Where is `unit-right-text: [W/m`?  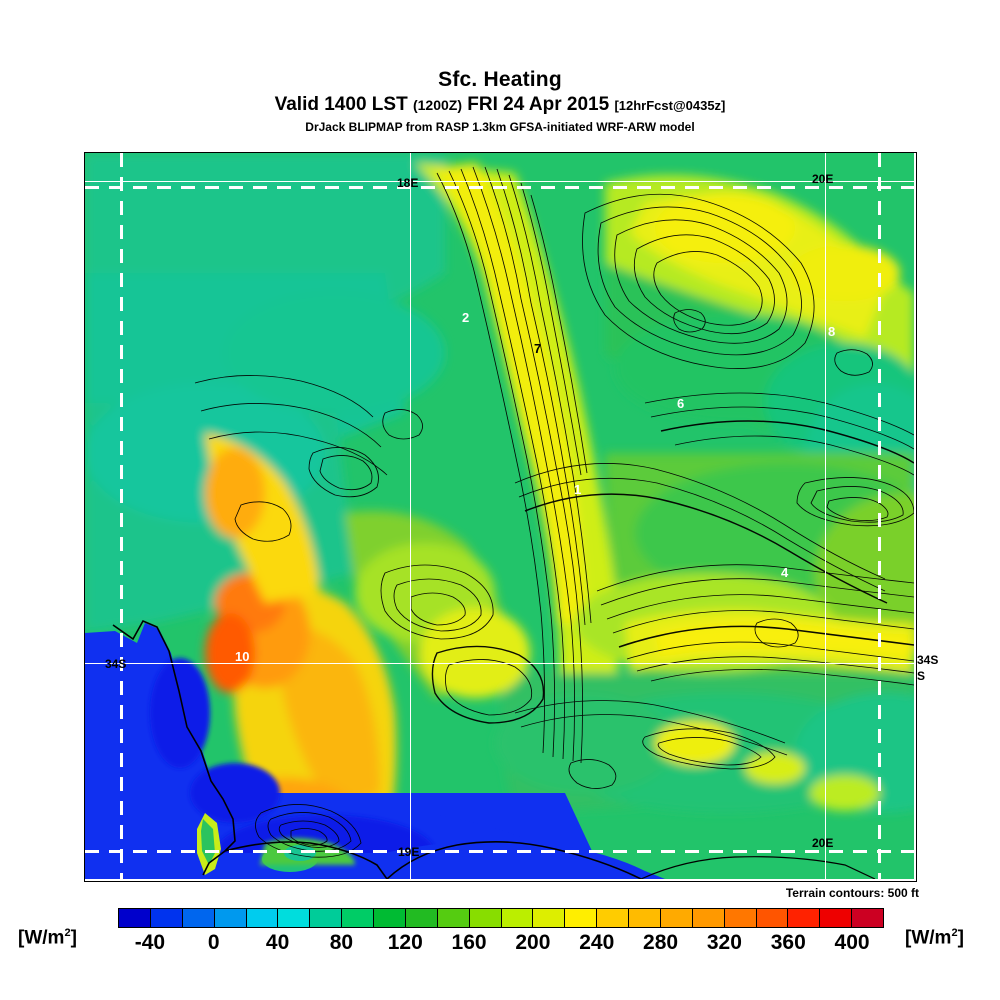 unit-right-text: [W/m is located at coordinates (928, 938).